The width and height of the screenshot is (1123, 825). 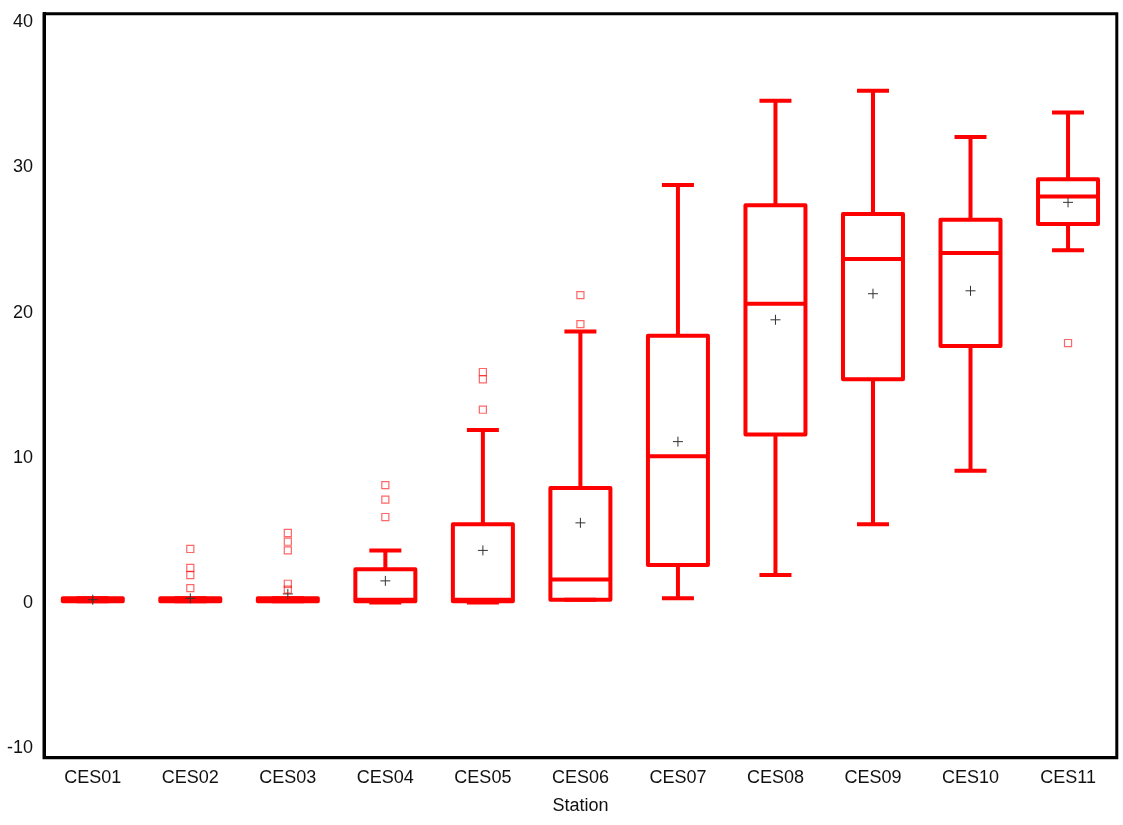 What do you see at coordinates (1068, 776) in the screenshot?
I see `x-tick-label: CES11` at bounding box center [1068, 776].